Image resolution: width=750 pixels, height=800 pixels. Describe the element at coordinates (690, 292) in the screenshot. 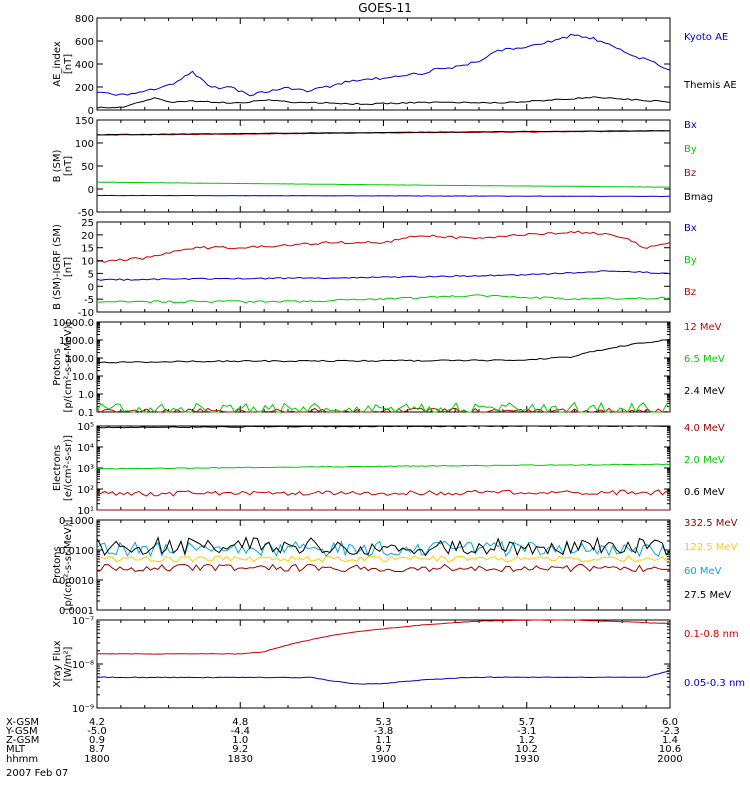

I see `legend-entry: Bz` at that location.